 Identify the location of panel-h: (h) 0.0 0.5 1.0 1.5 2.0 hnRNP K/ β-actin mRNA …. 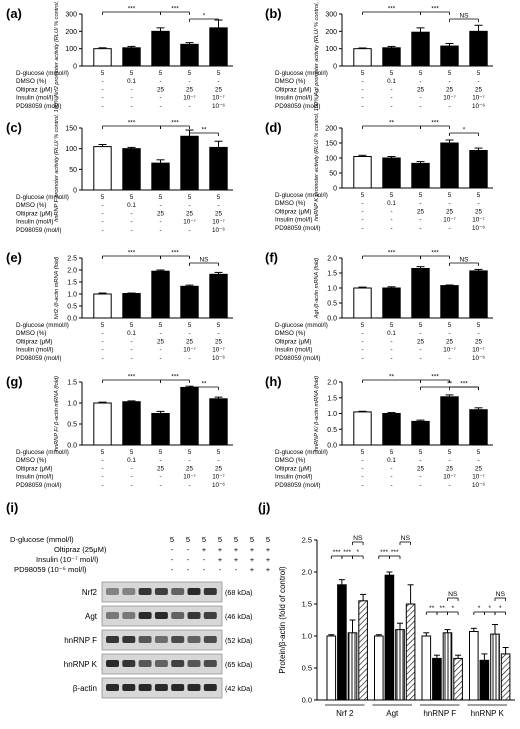
(379, 431).